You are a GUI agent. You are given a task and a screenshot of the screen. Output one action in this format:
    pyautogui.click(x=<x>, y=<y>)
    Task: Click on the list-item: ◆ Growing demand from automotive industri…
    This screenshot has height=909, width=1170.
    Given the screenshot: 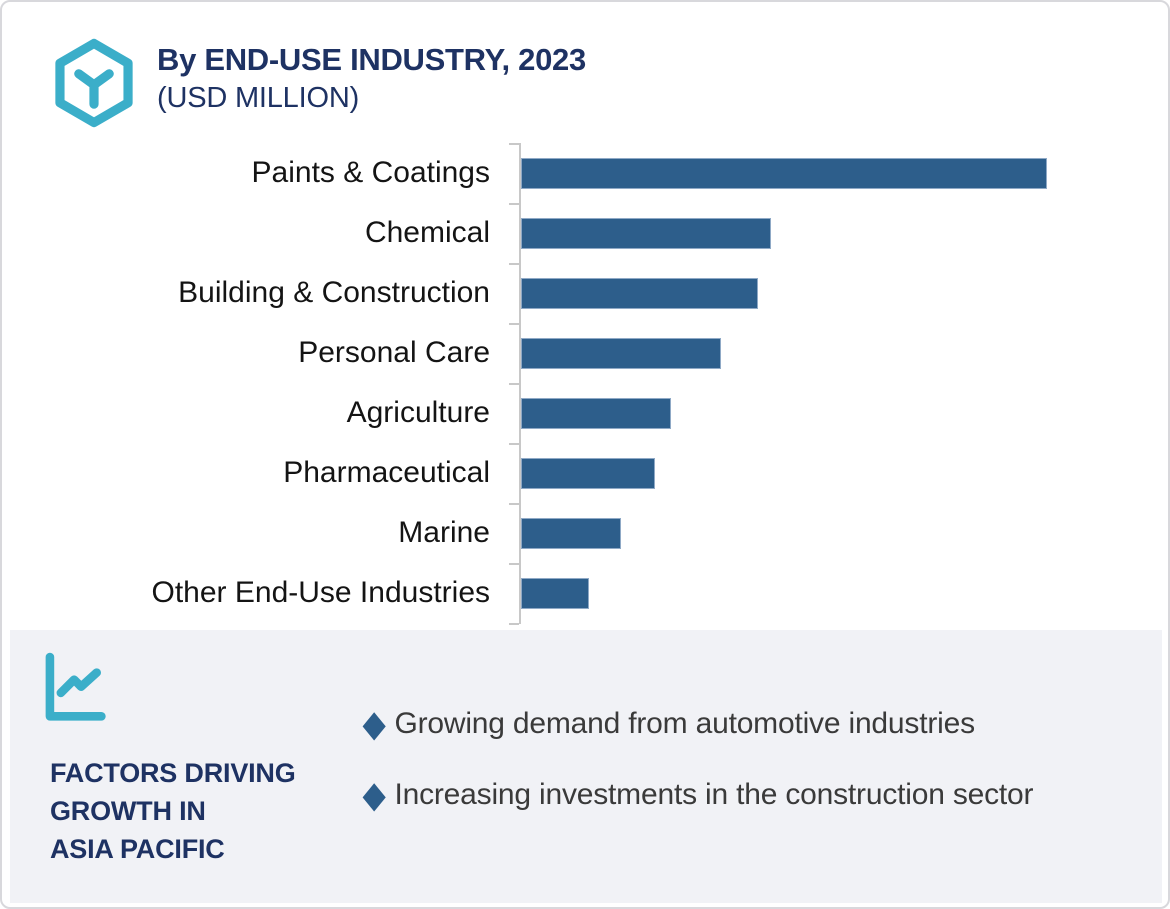 What is the action you would take?
    pyautogui.click(x=725, y=723)
    